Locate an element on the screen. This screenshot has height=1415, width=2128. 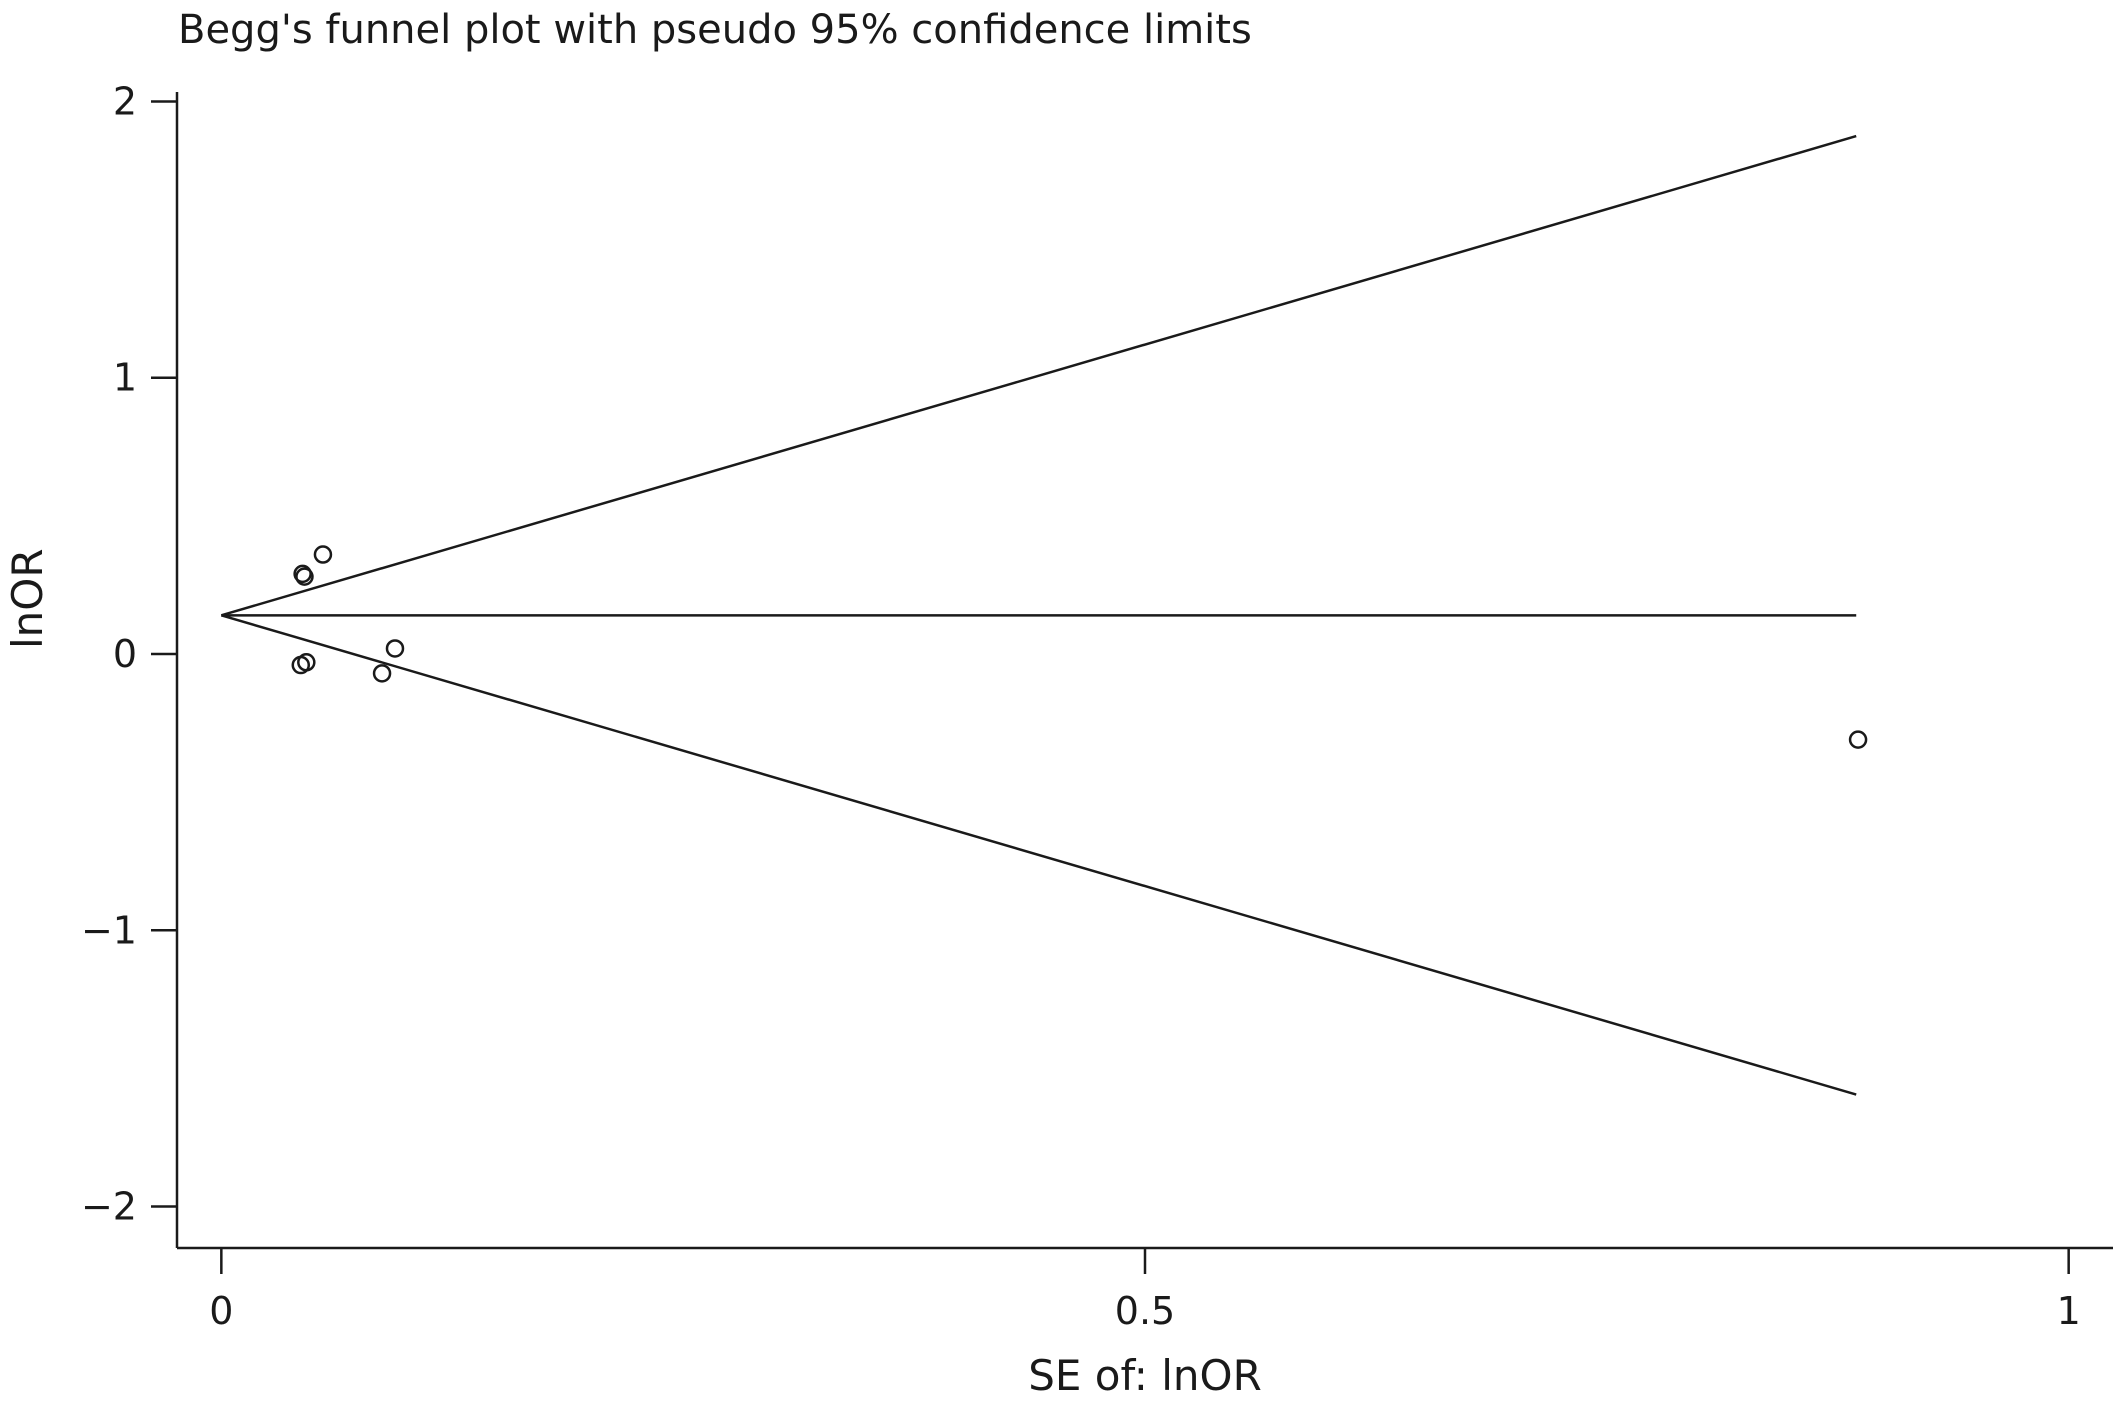
y-tick-label: −2 is located at coordinates (109, 1207).